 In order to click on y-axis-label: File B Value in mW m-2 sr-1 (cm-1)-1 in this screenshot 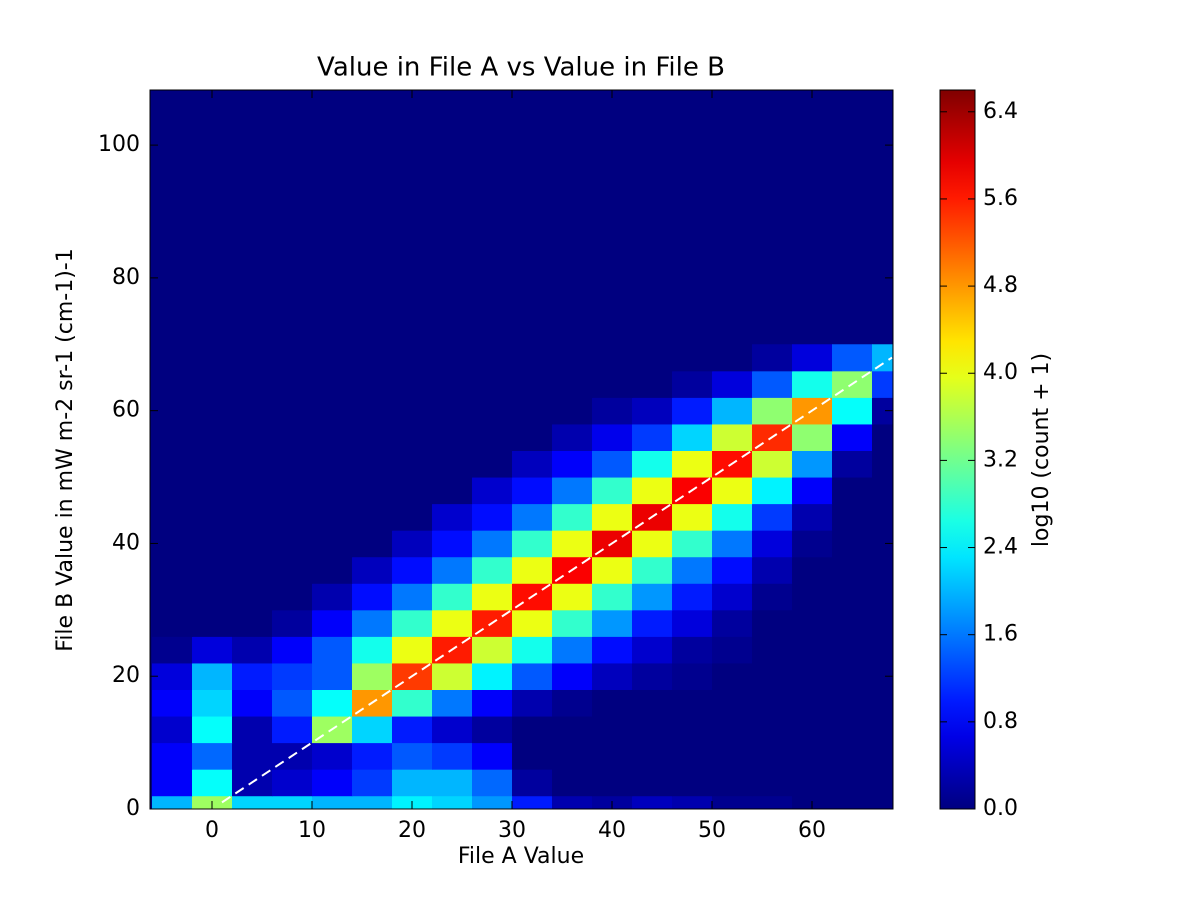, I will do `click(65, 449)`.